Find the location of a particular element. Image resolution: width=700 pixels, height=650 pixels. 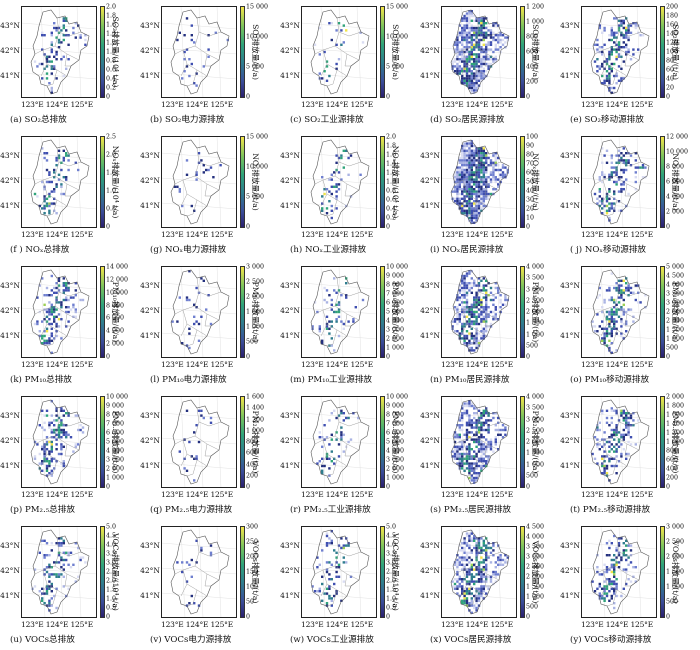

colorbar-tick: 0 is located at coordinates (388, 97).